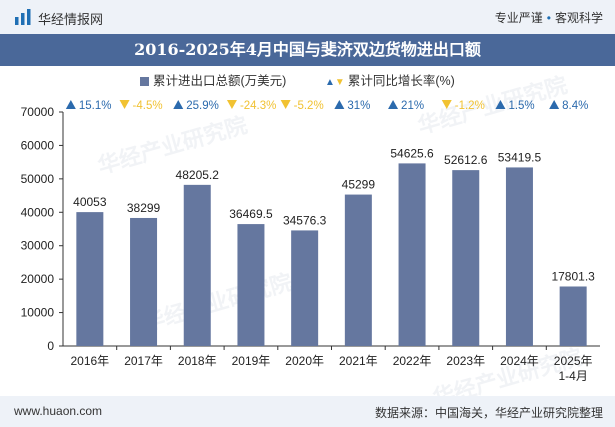 The width and height of the screenshot is (615, 427). I want to click on triangle-up-icon: ▲, so click(330, 82).